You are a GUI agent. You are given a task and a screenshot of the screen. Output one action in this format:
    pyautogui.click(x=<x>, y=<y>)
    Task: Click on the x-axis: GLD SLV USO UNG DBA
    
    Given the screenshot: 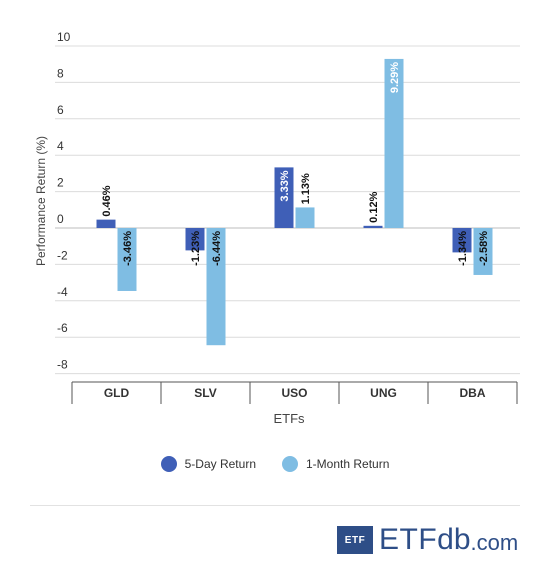 What is the action you would take?
    pyautogui.click(x=294, y=392)
    